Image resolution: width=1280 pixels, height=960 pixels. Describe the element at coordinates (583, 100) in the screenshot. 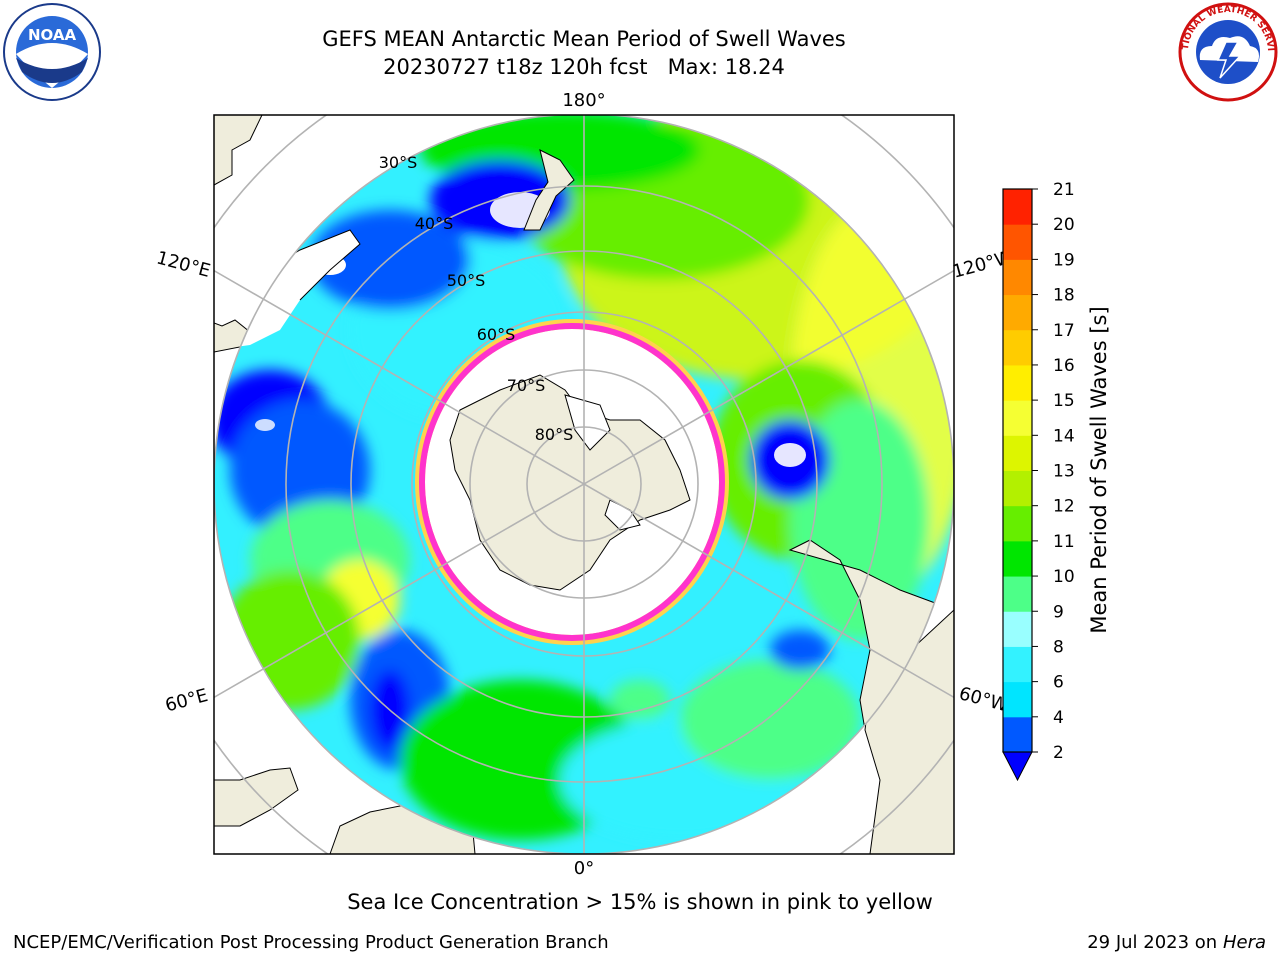

I see `lon-label-180: 180°` at that location.